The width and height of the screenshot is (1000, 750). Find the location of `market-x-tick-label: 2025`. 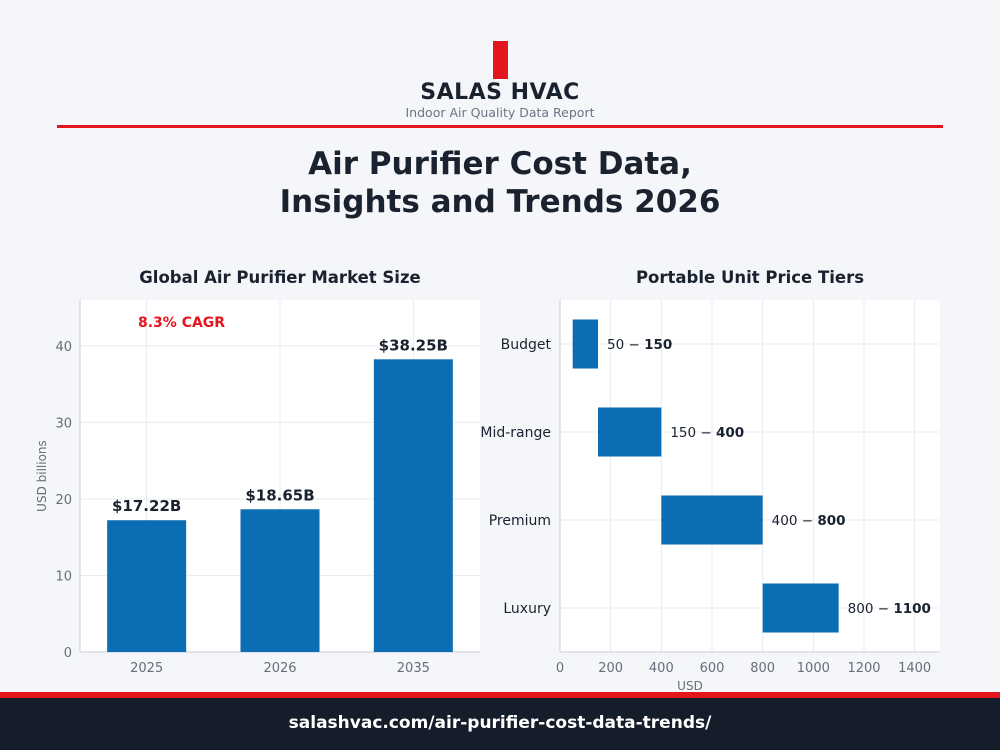

market-x-tick-label: 2025 is located at coordinates (146, 668).